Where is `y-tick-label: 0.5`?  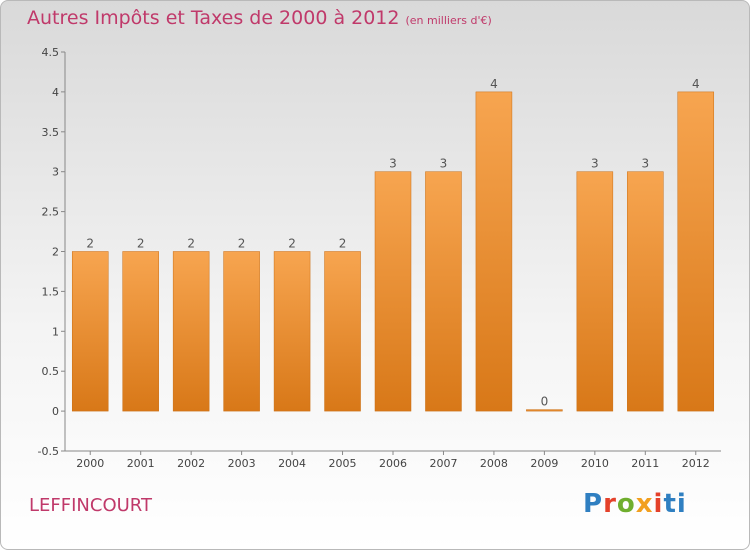
y-tick-label: 0.5 is located at coordinates (51, 371).